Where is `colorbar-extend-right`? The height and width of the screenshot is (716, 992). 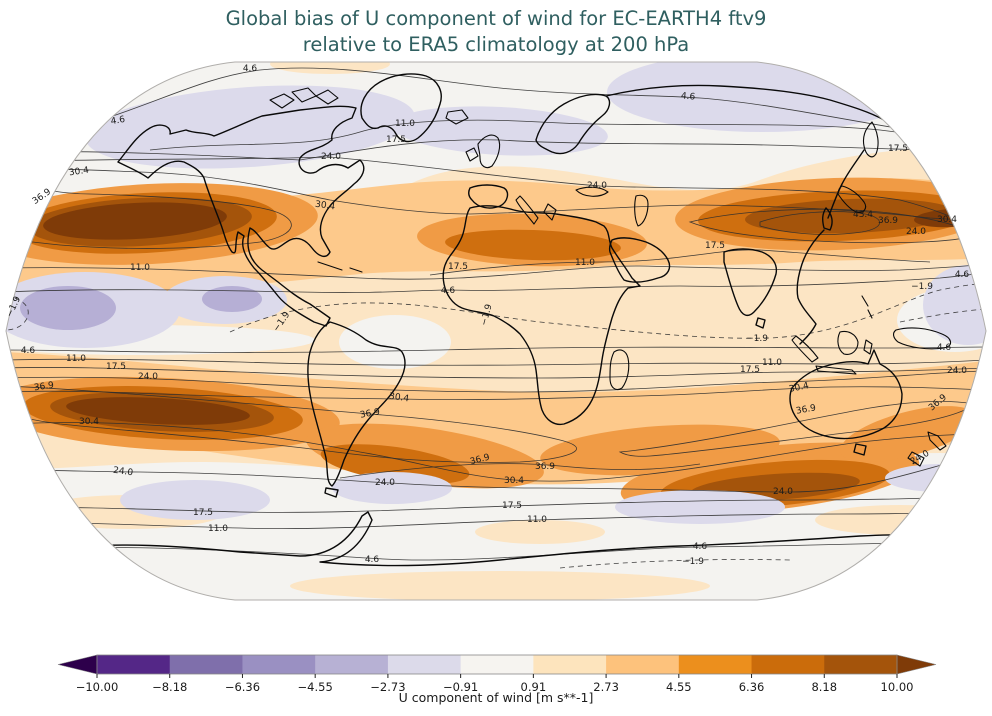 colorbar-extend-right is located at coordinates (916, 664).